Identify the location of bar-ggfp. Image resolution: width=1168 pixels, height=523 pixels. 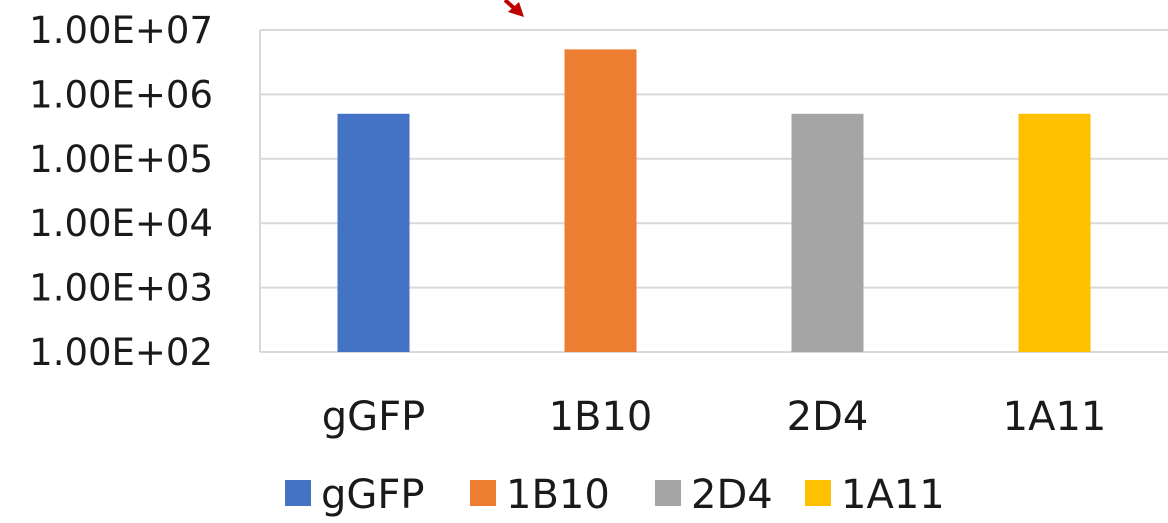
(373, 232).